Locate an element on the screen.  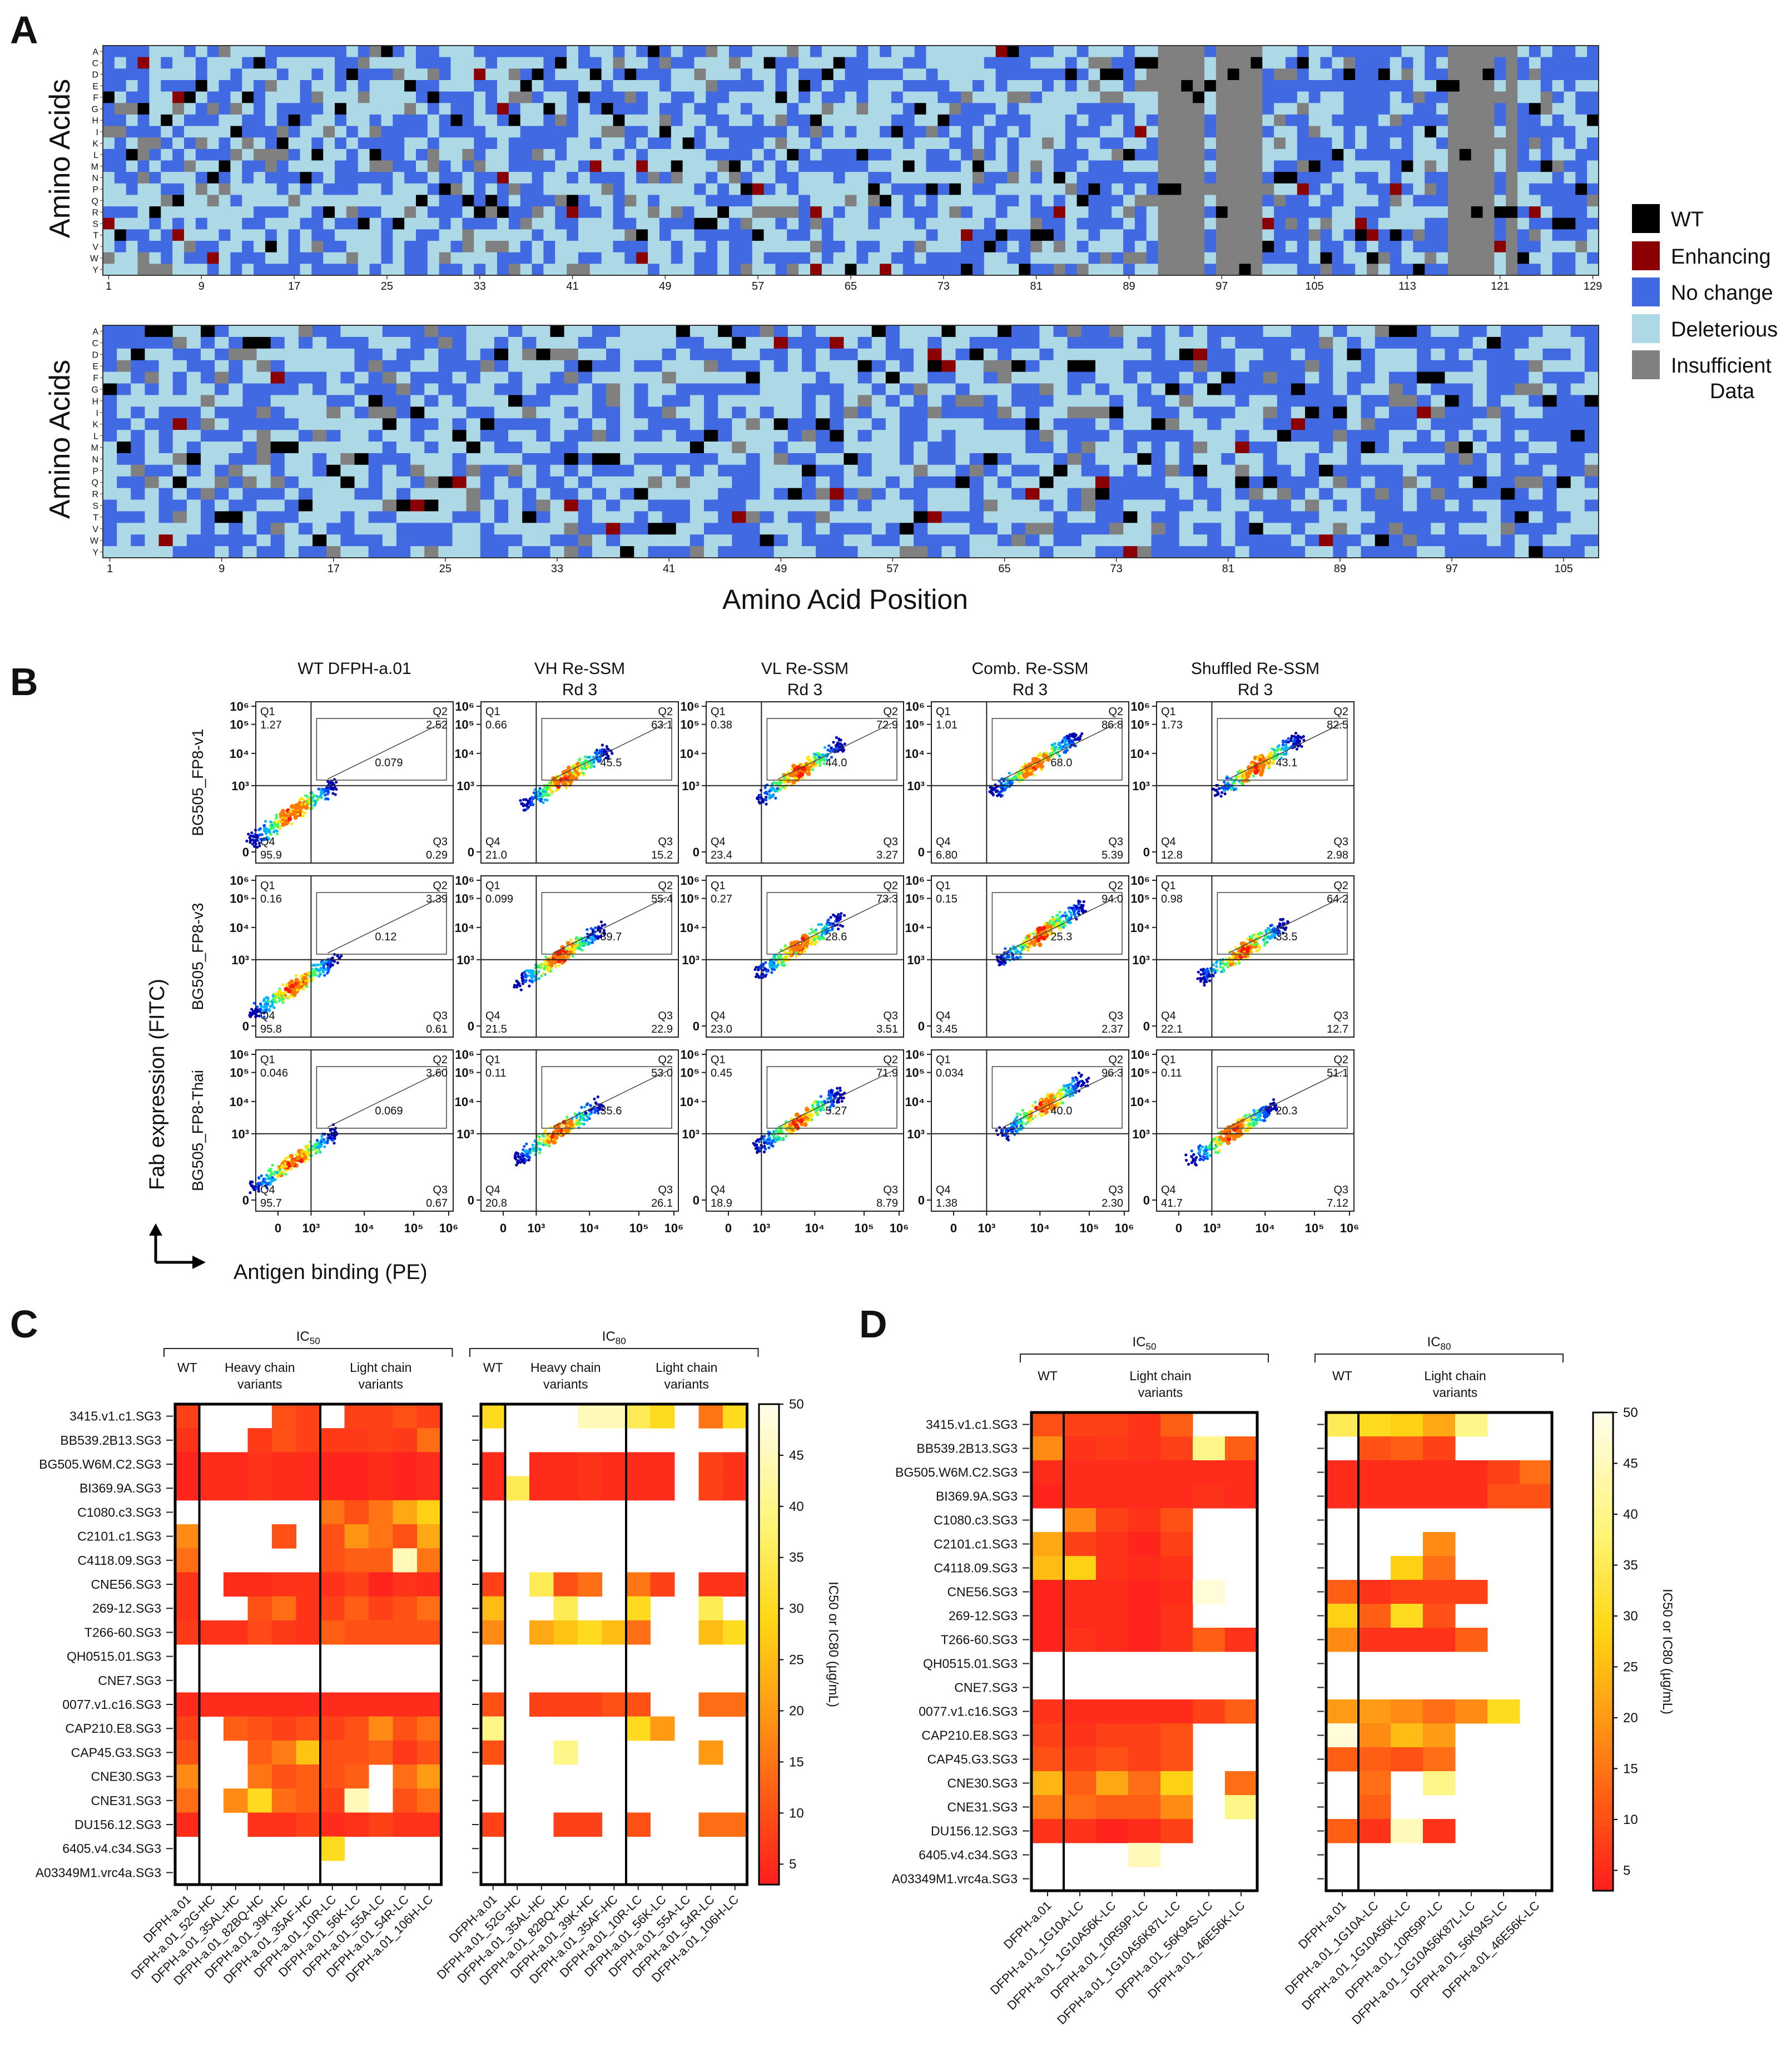
flow-y-tick: 10⁶ is located at coordinates (239, 706).